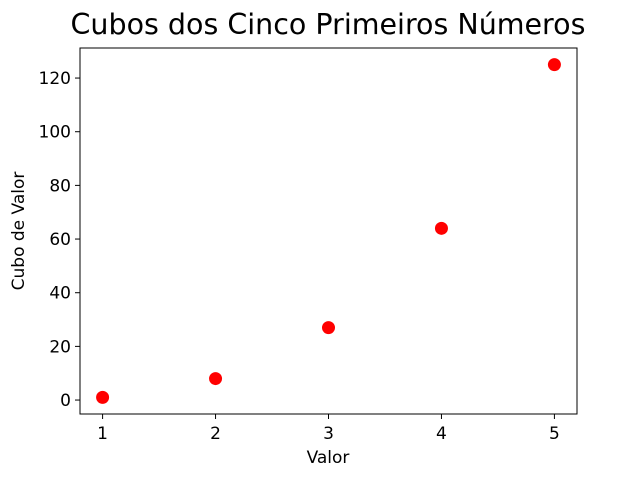 Image resolution: width=640 pixels, height=477 pixels. What do you see at coordinates (55, 133) in the screenshot?
I see `y-tick-label: 100` at bounding box center [55, 133].